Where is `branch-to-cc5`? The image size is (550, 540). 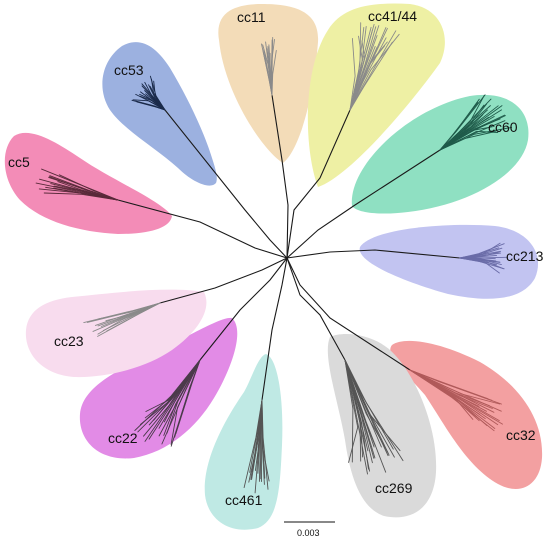 branch-to-cc5 is located at coordinates (202, 229).